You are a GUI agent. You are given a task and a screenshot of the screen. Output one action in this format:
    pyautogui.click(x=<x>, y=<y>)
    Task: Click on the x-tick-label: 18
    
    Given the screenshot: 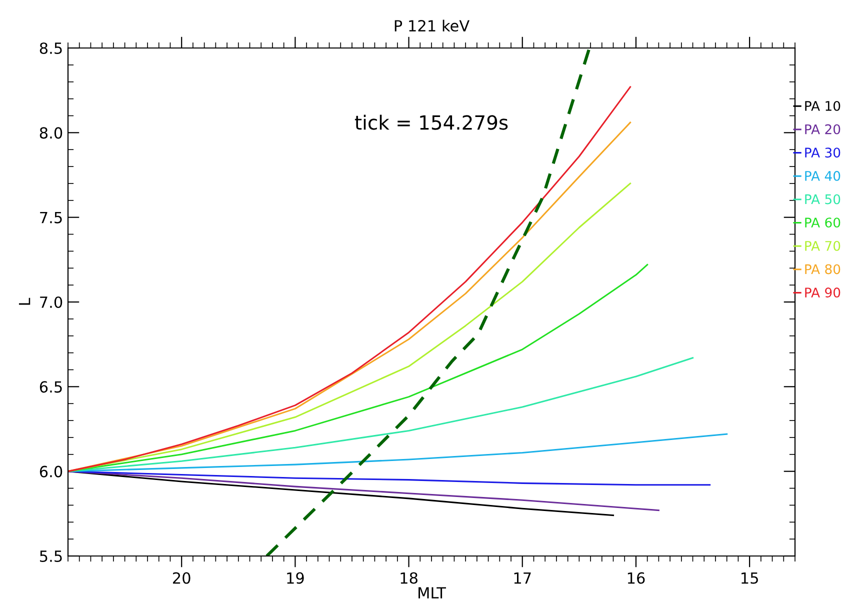 What is the action you would take?
    pyautogui.click(x=409, y=578)
    